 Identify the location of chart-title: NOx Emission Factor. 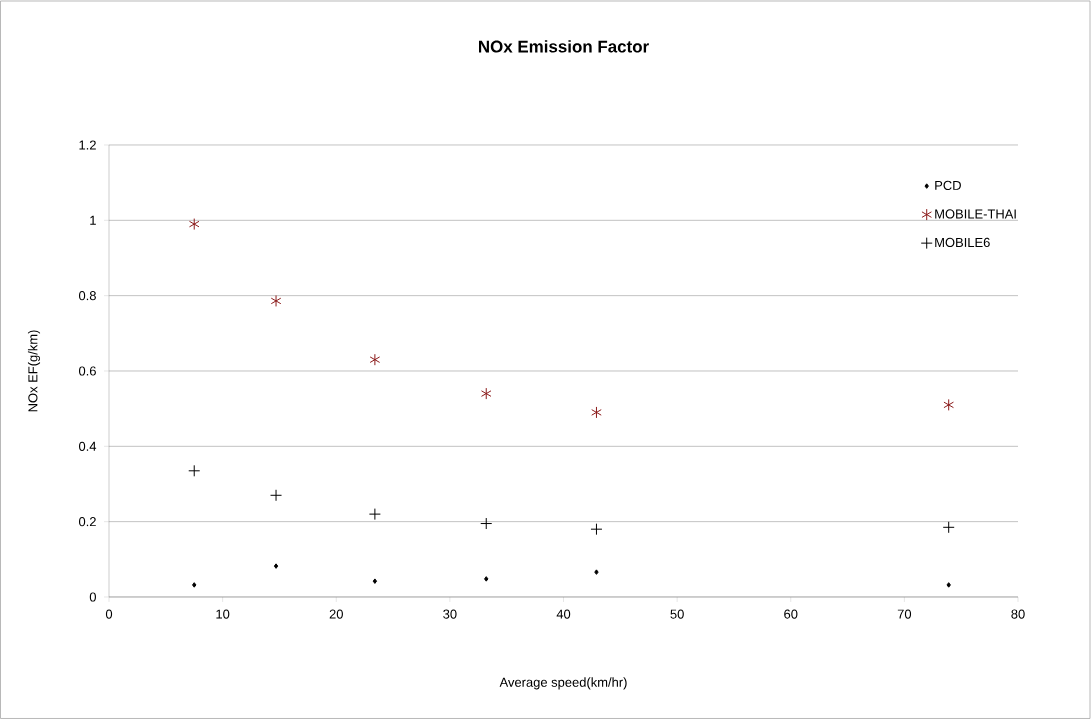
(564, 46).